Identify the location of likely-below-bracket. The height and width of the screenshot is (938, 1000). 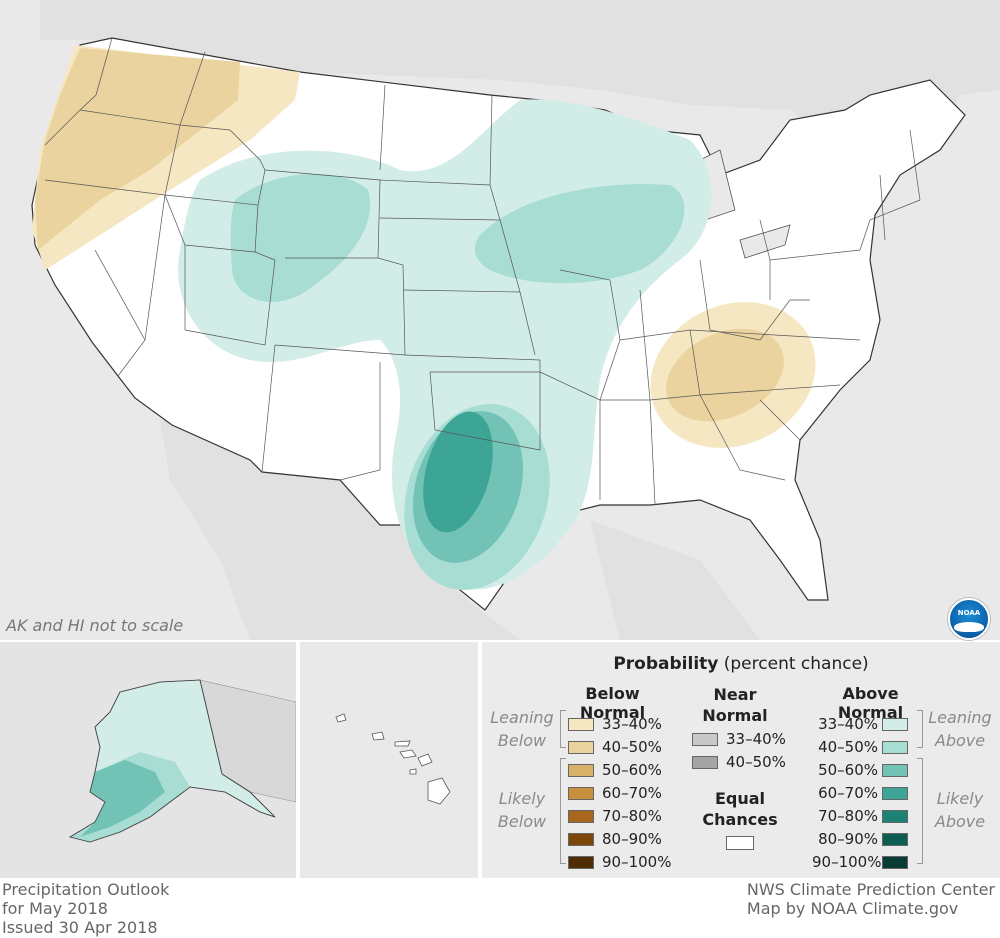
(563, 811).